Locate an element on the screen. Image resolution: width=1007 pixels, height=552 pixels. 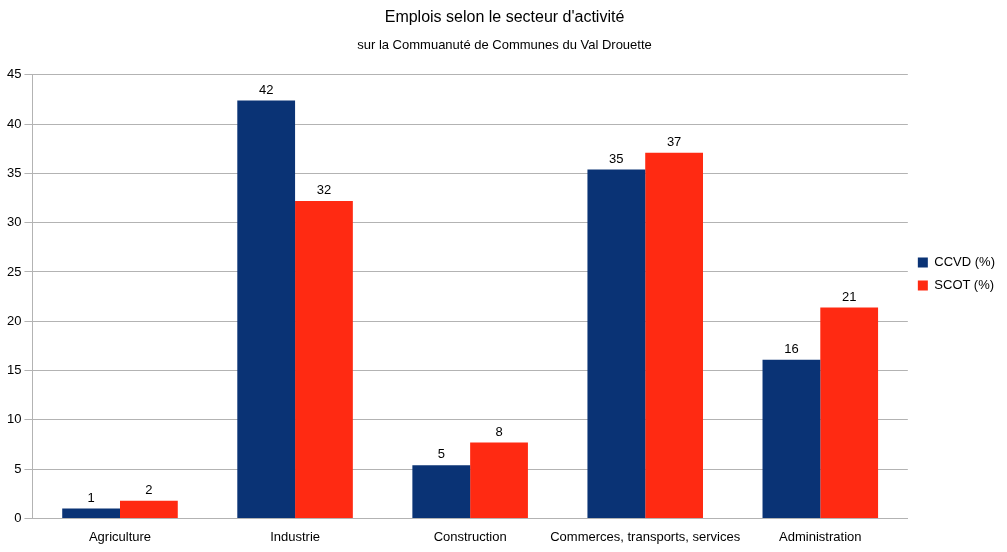
y-tick-label: 35 is located at coordinates (14, 172).